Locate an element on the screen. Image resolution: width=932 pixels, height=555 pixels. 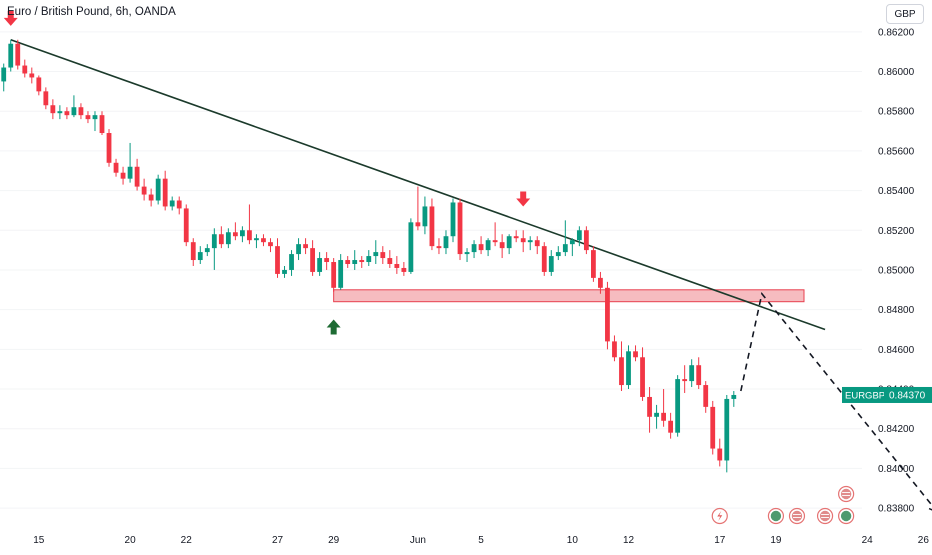
y-tick-label: 0.85200 is located at coordinates (896, 231).